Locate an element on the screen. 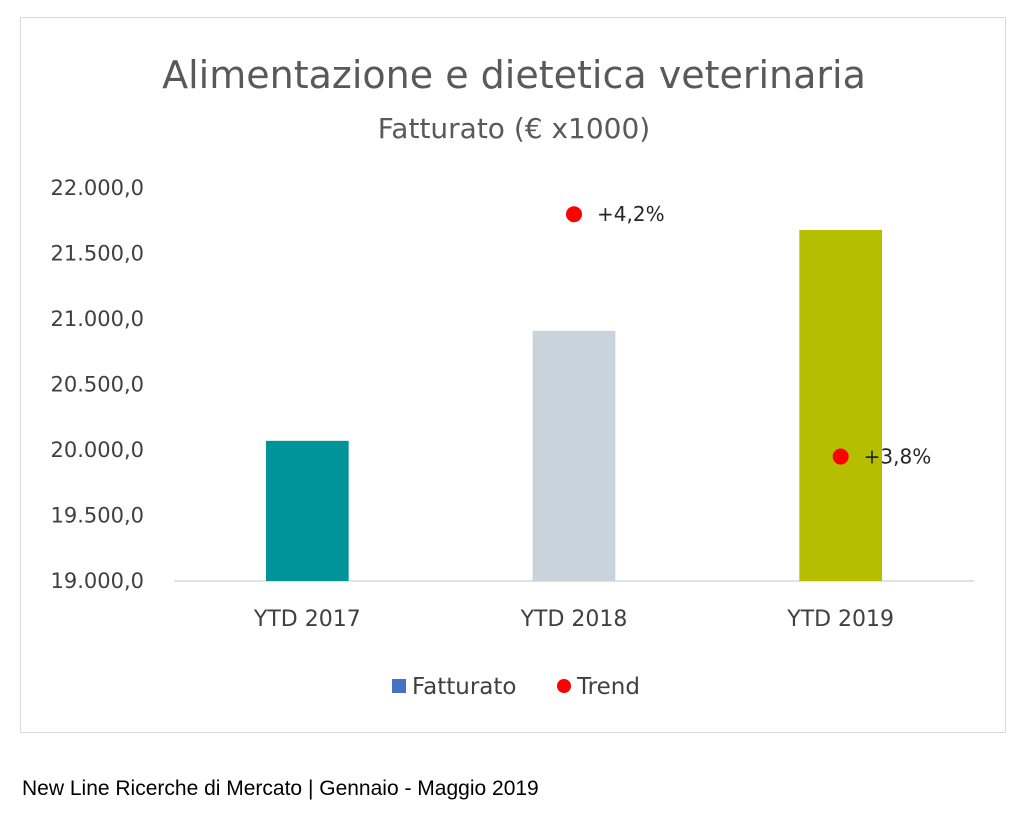 This screenshot has height=818, width=1028. y-tick-label: 21.000,0 is located at coordinates (97, 319).